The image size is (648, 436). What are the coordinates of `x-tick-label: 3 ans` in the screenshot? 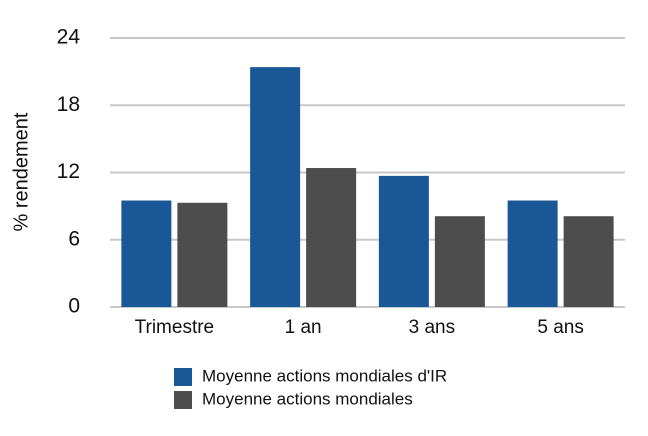 It's located at (432, 327).